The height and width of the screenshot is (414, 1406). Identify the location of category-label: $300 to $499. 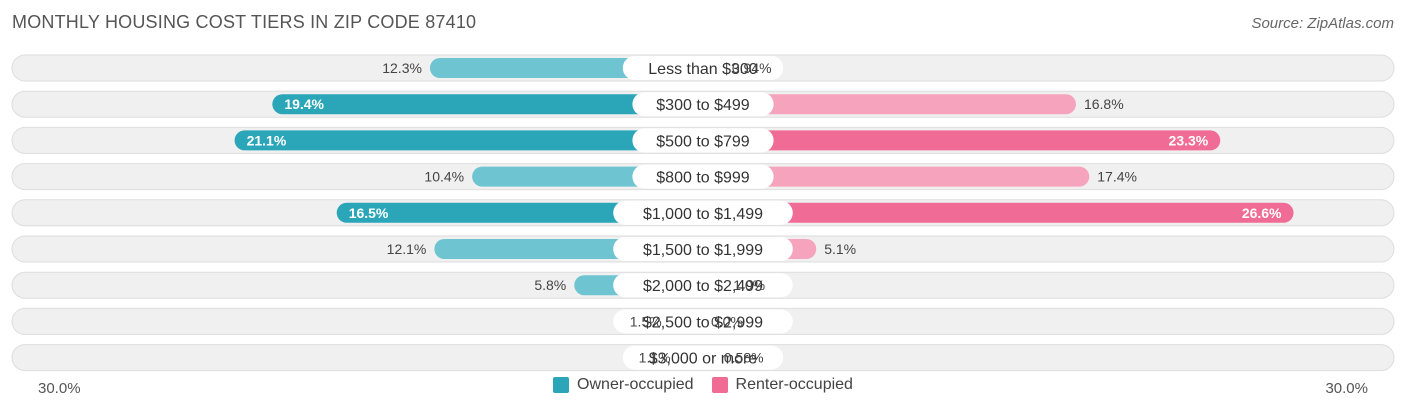
(703, 105).